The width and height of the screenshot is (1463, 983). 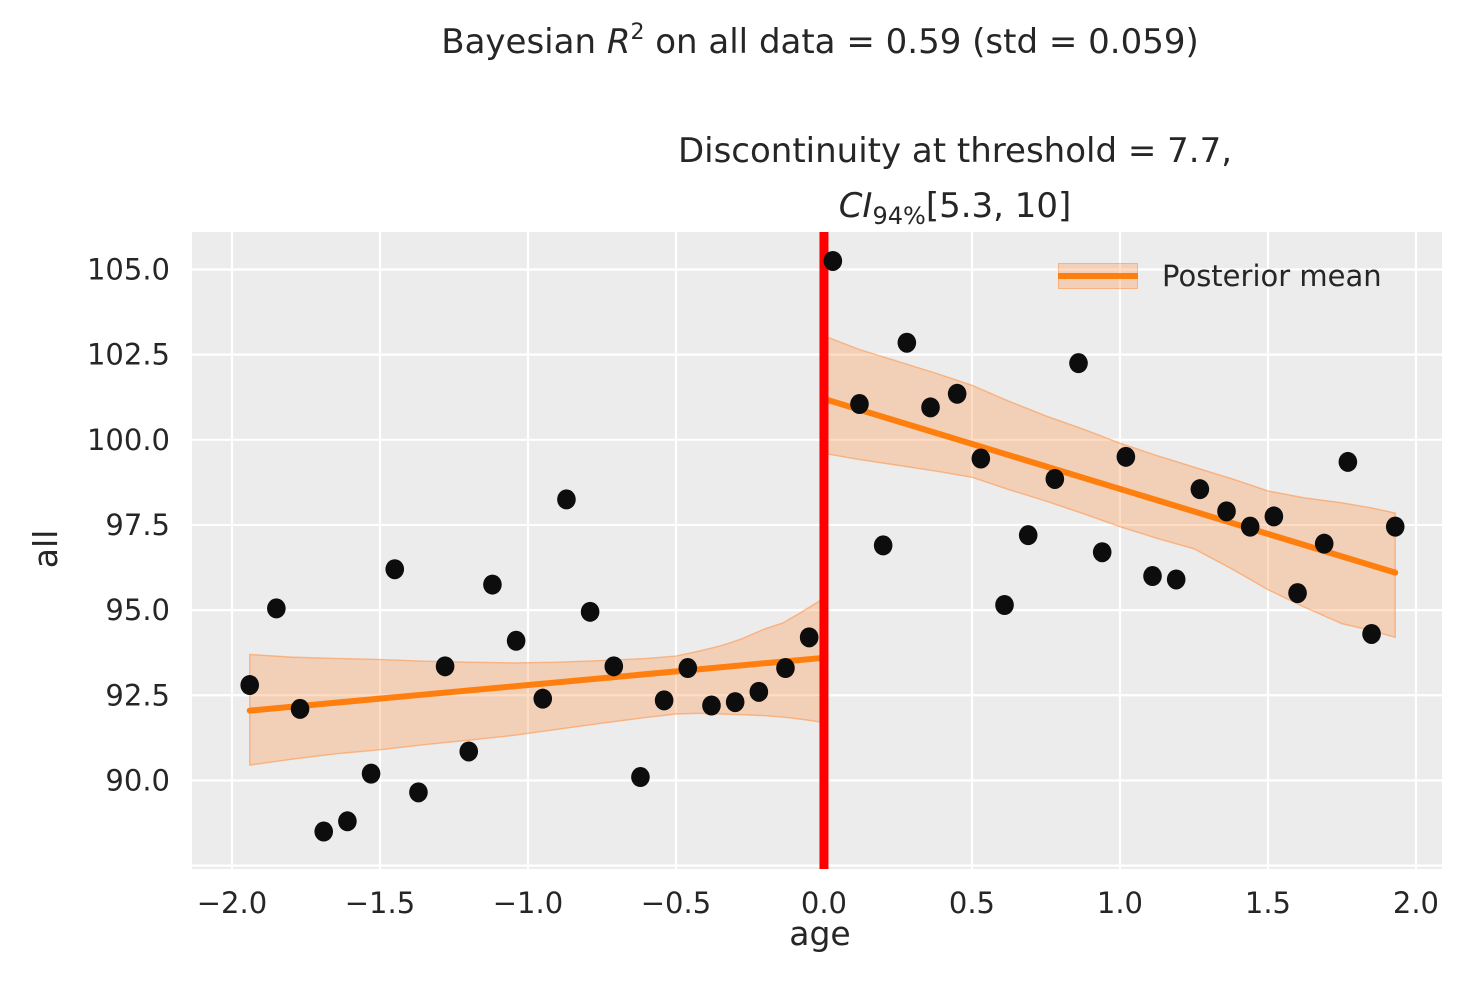 What do you see at coordinates (536, 684) in the screenshot?
I see `posterior-mean-line-left` at bounding box center [536, 684].